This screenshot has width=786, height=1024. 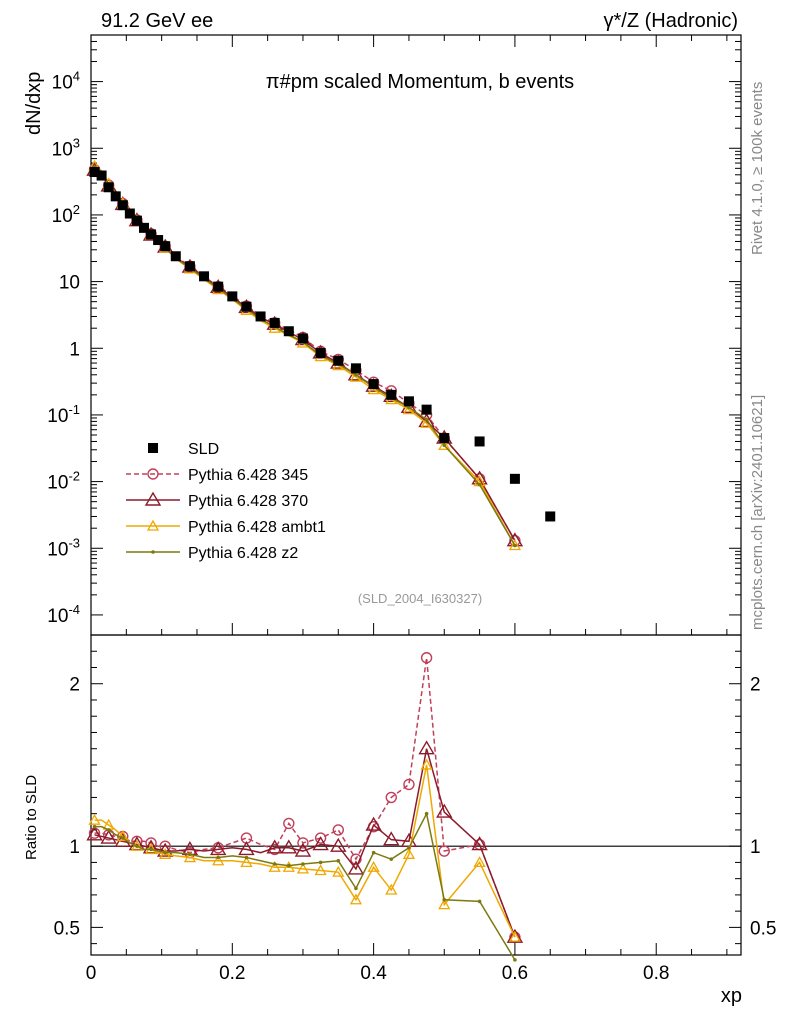 I want to click on legend-label: SLD, so click(x=203, y=449).